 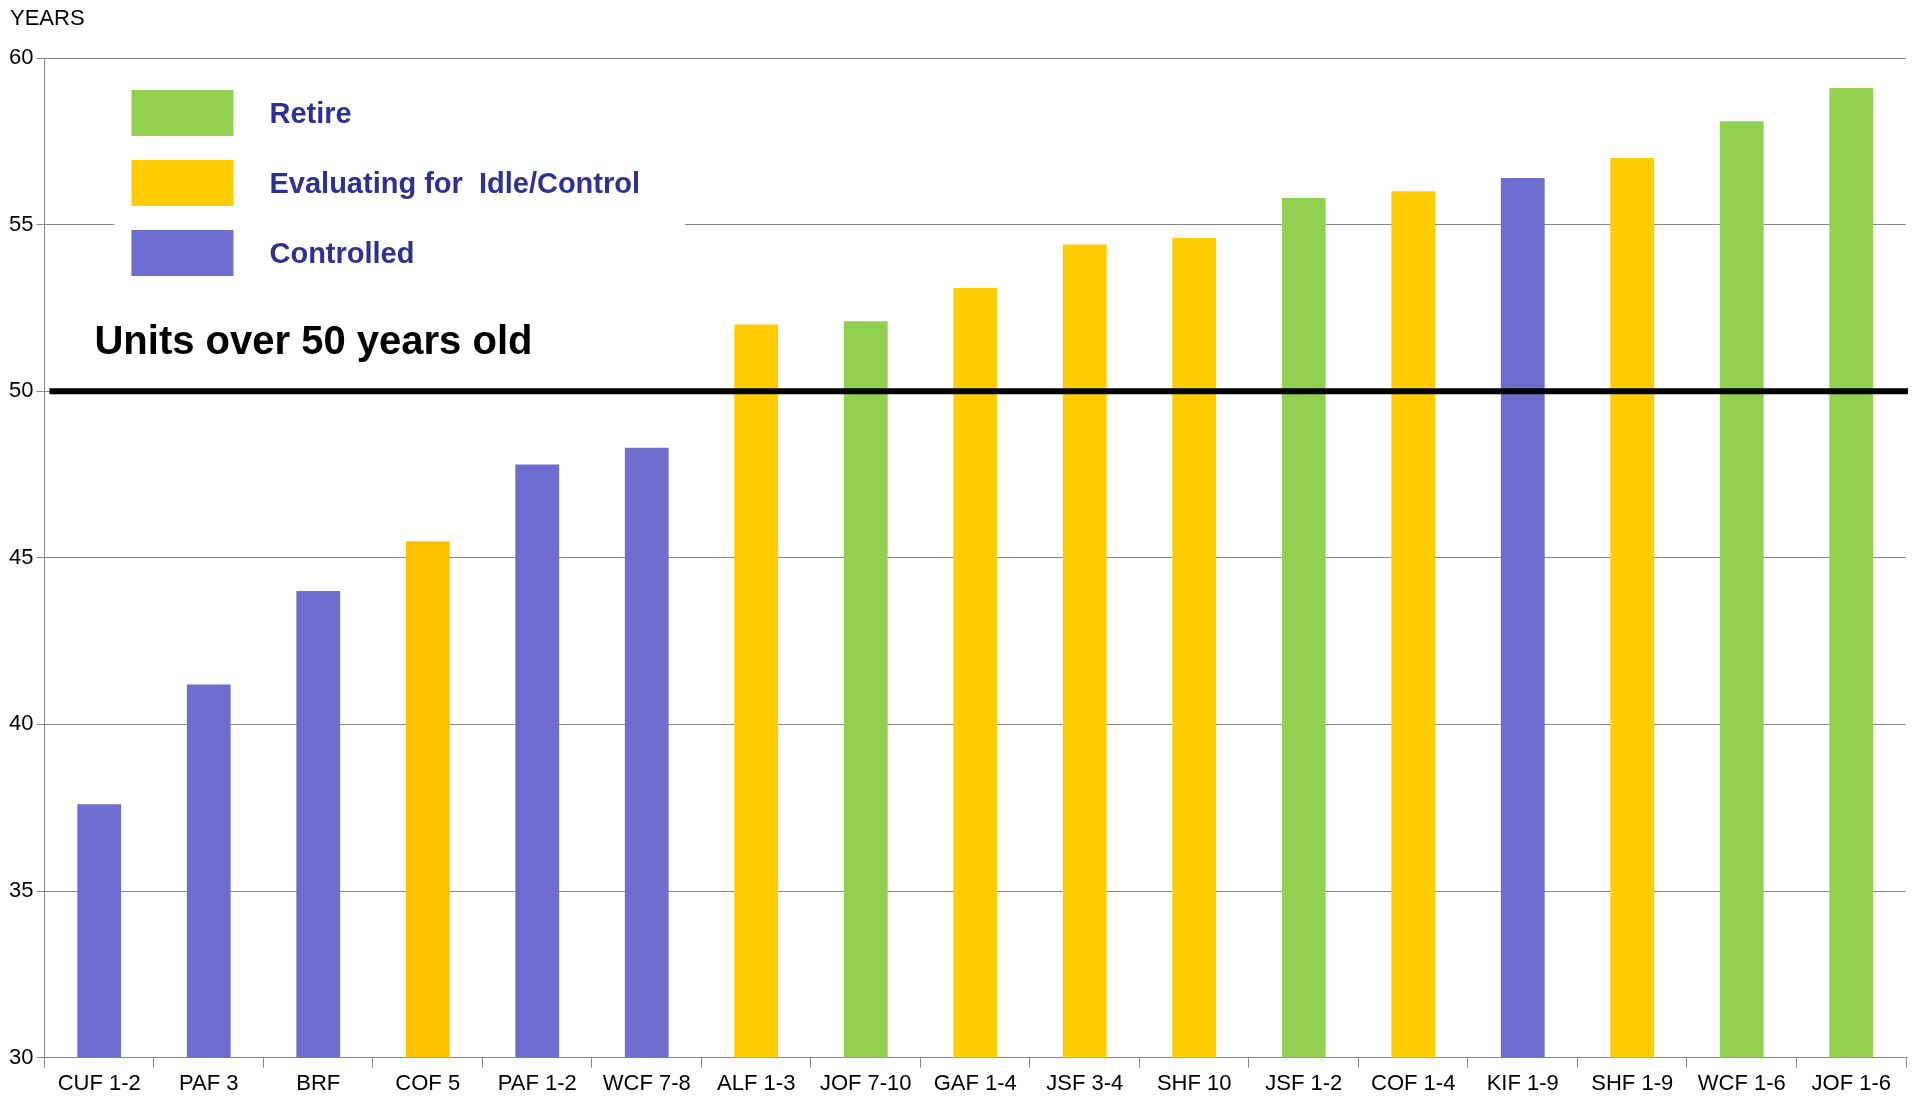 What do you see at coordinates (1741, 1082) in the screenshot?
I see `x-tick-label: WCF 1-6` at bounding box center [1741, 1082].